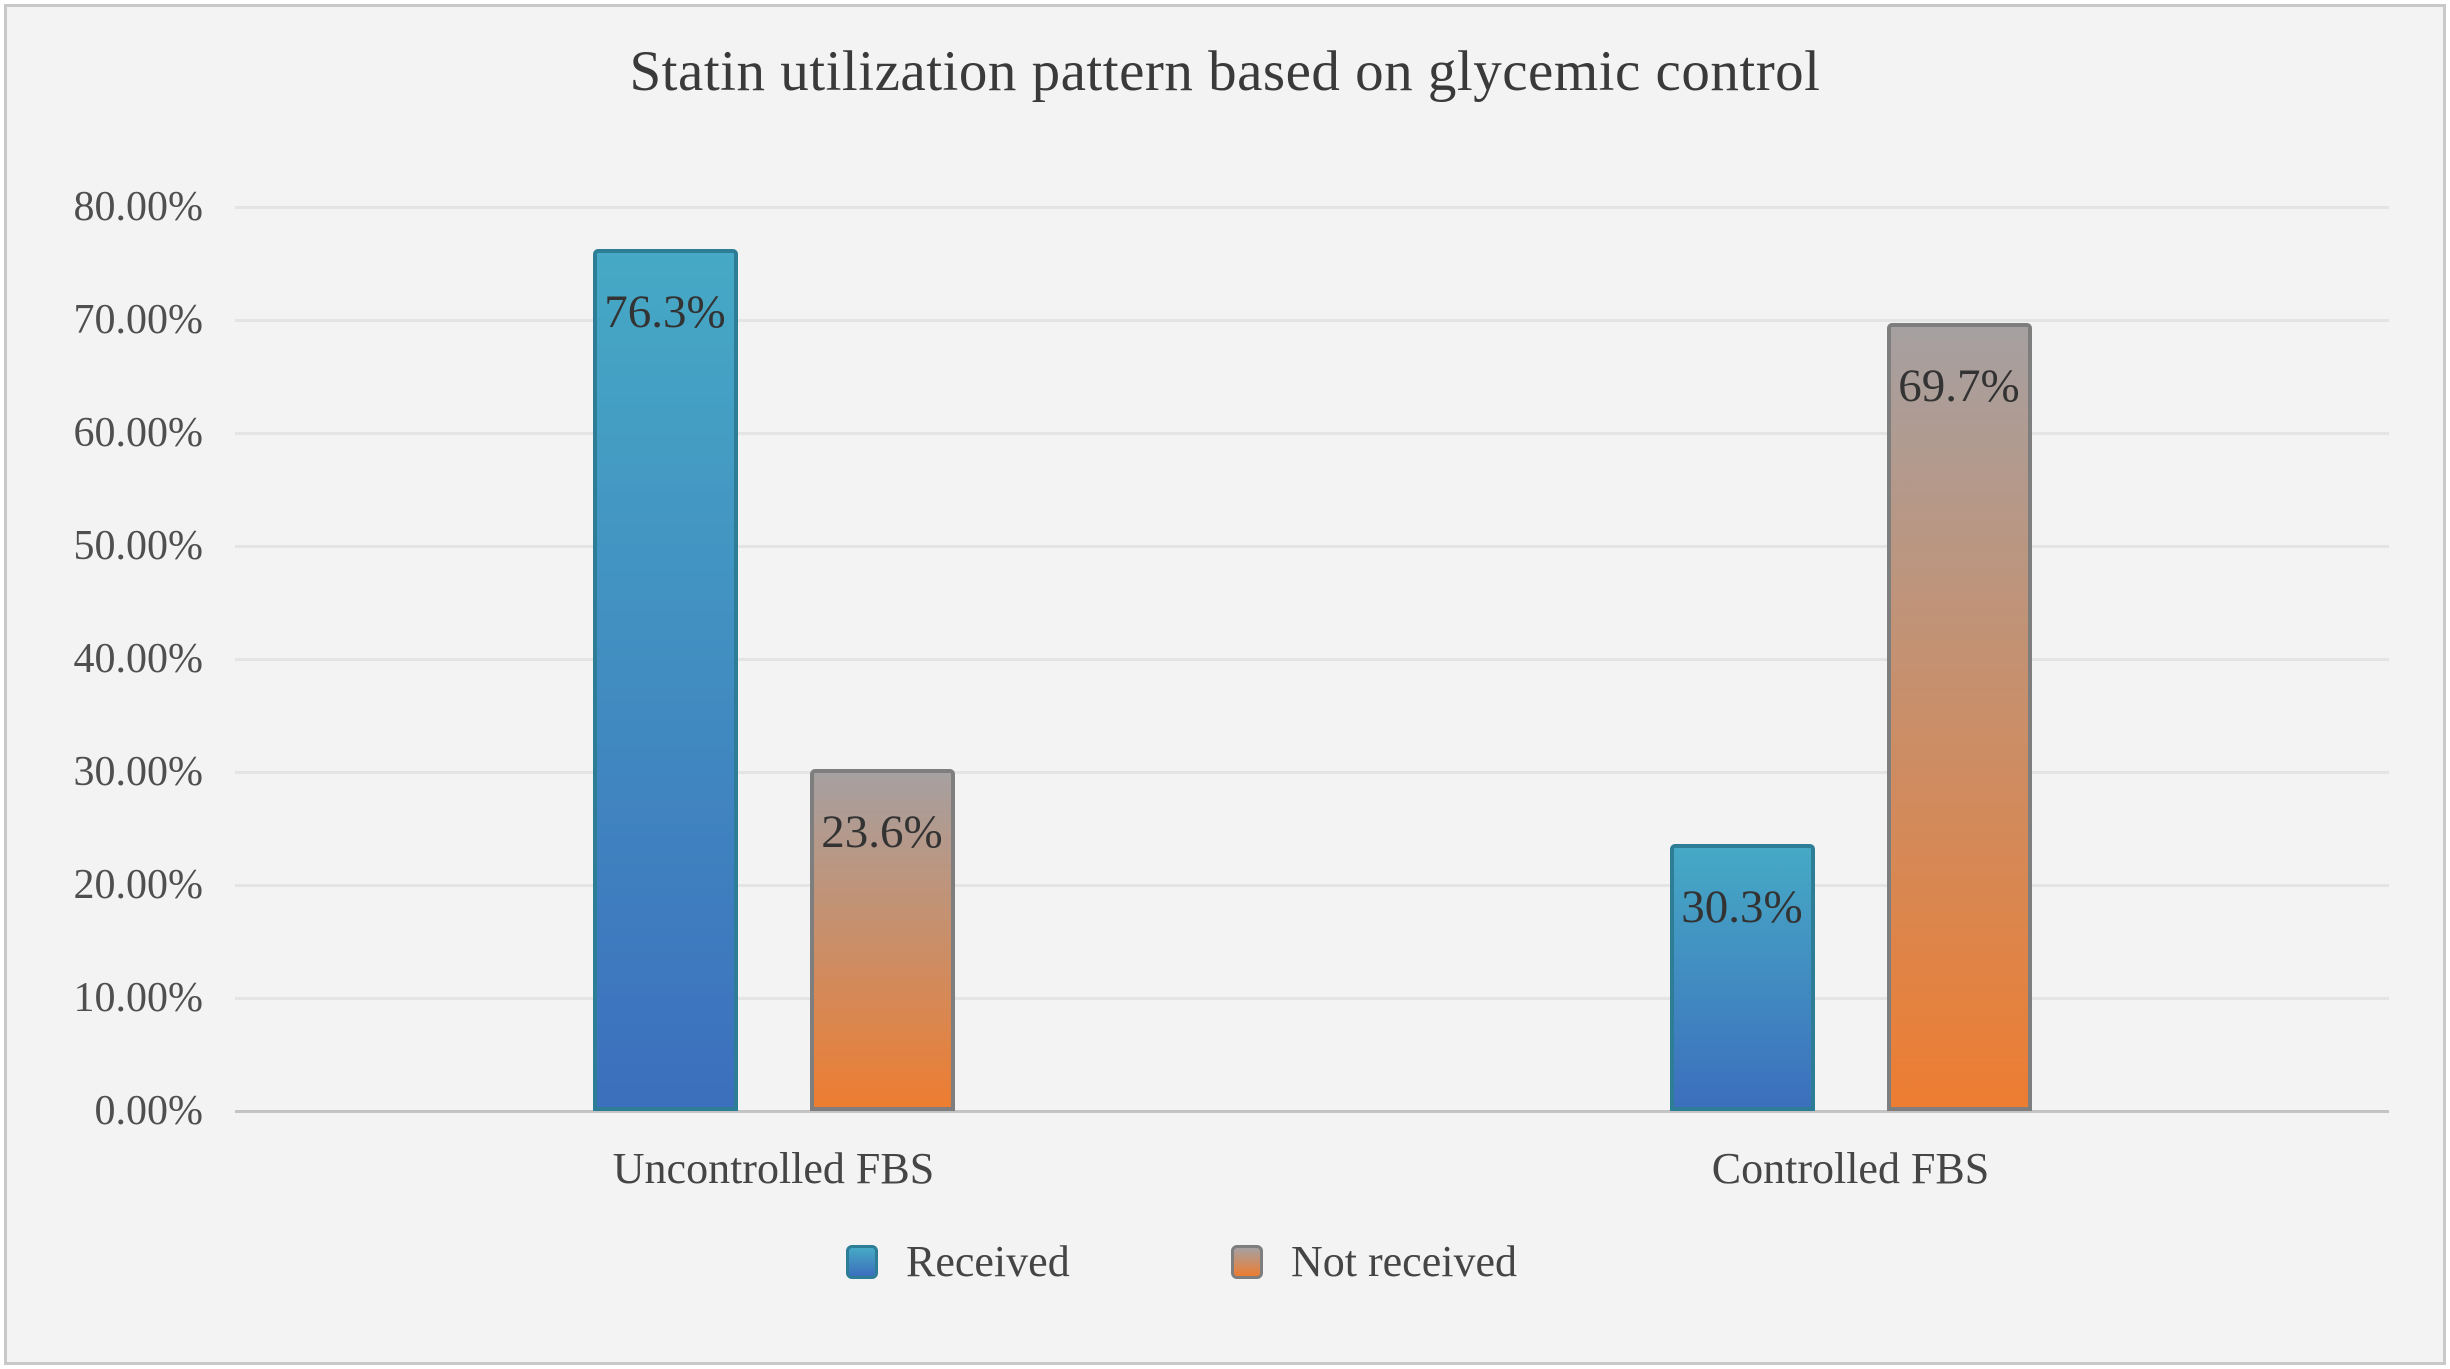 Image resolution: width=2450 pixels, height=1369 pixels. I want to click on data-label-received-uncontrolled-fbs: 76.3%, so click(665, 311).